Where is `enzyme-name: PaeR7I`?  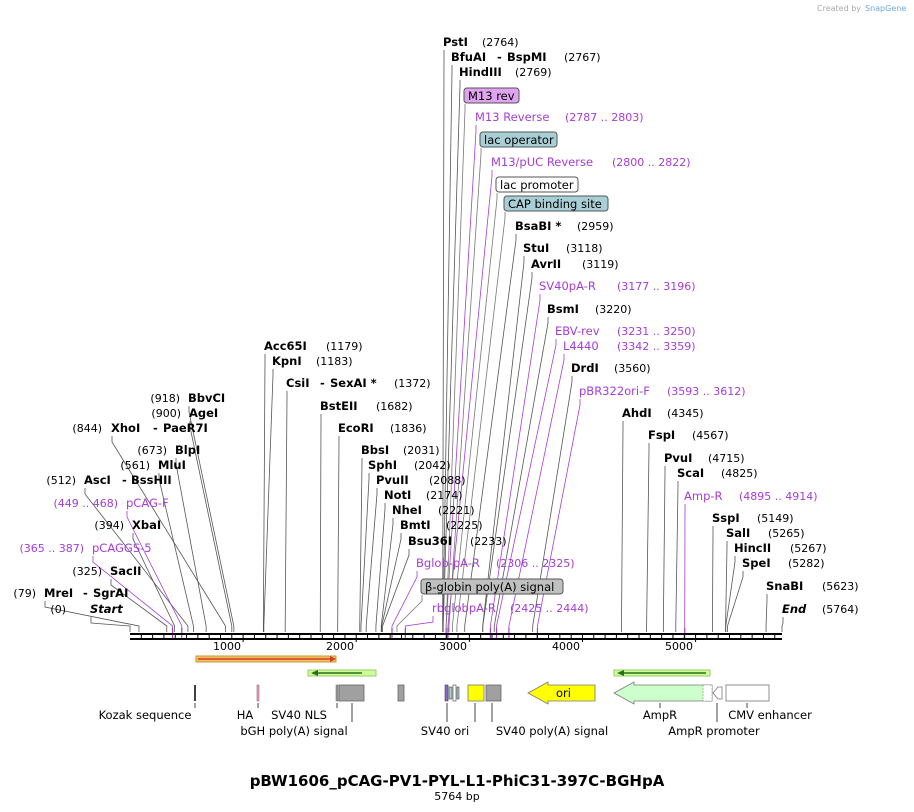 enzyme-name: PaeR7I is located at coordinates (185, 428).